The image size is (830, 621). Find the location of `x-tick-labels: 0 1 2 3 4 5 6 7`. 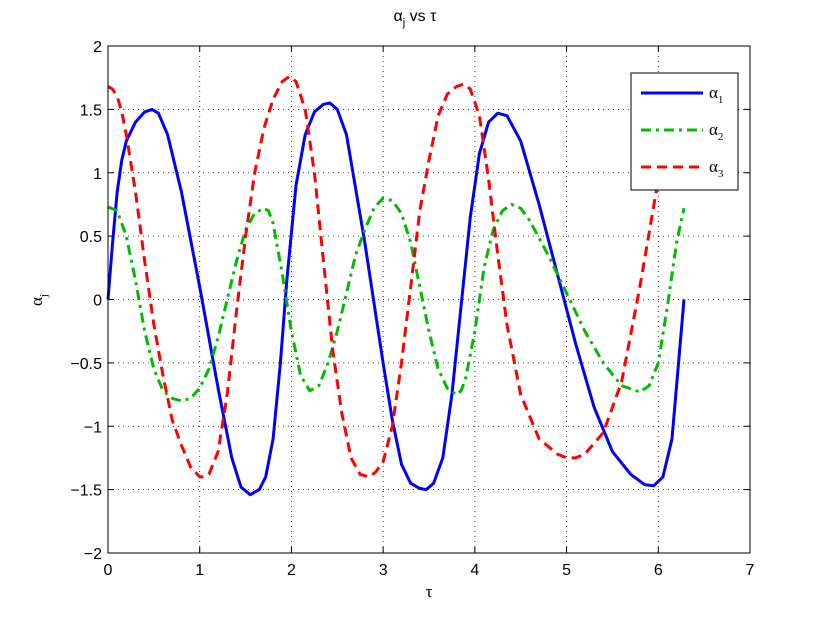

x-tick-labels: 0 1 2 3 4 5 6 7 is located at coordinates (429, 570).